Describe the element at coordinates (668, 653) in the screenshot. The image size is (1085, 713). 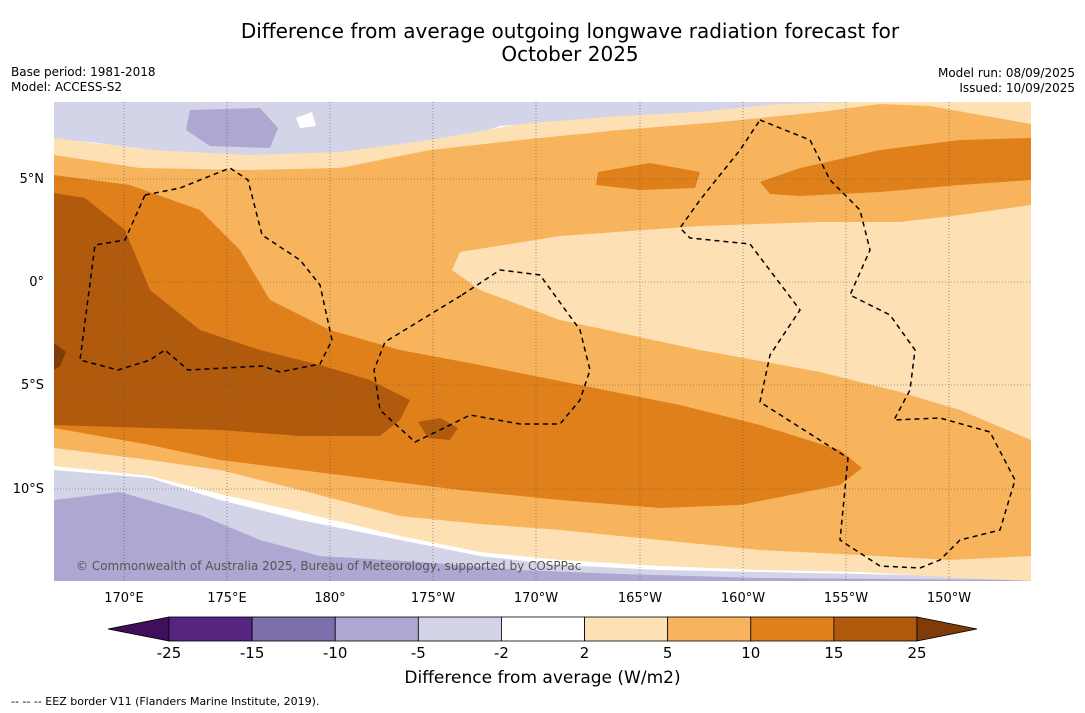
I see `colorbar-tick-label: 5` at that location.